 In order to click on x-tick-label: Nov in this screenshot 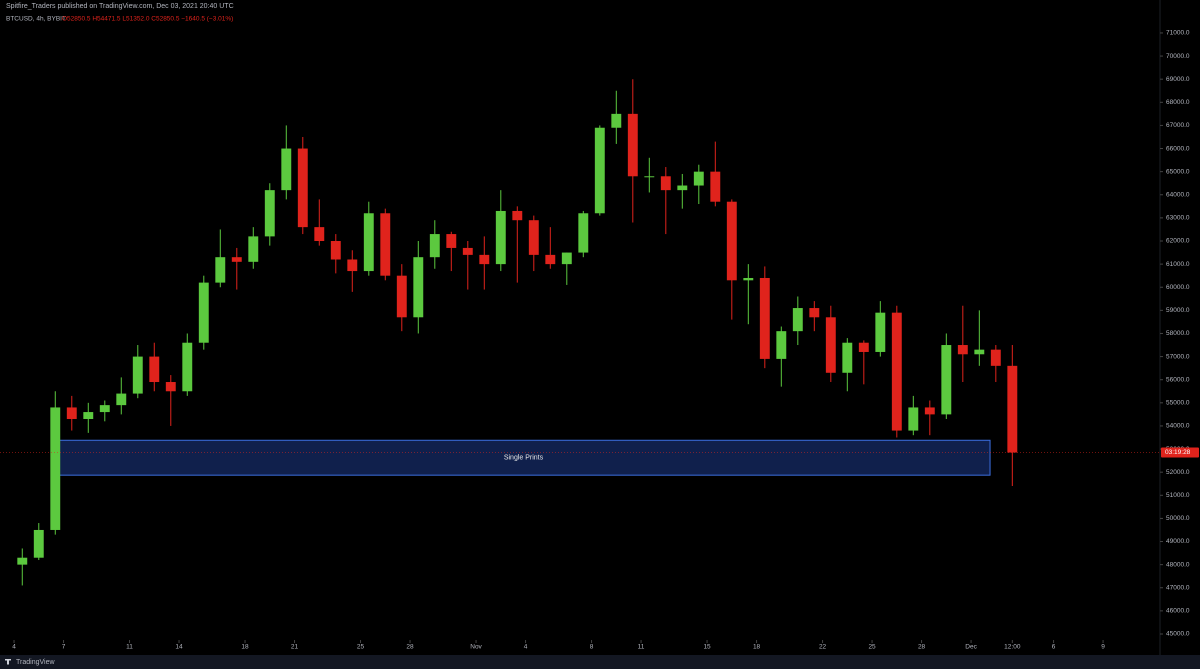, I will do `click(476, 647)`.